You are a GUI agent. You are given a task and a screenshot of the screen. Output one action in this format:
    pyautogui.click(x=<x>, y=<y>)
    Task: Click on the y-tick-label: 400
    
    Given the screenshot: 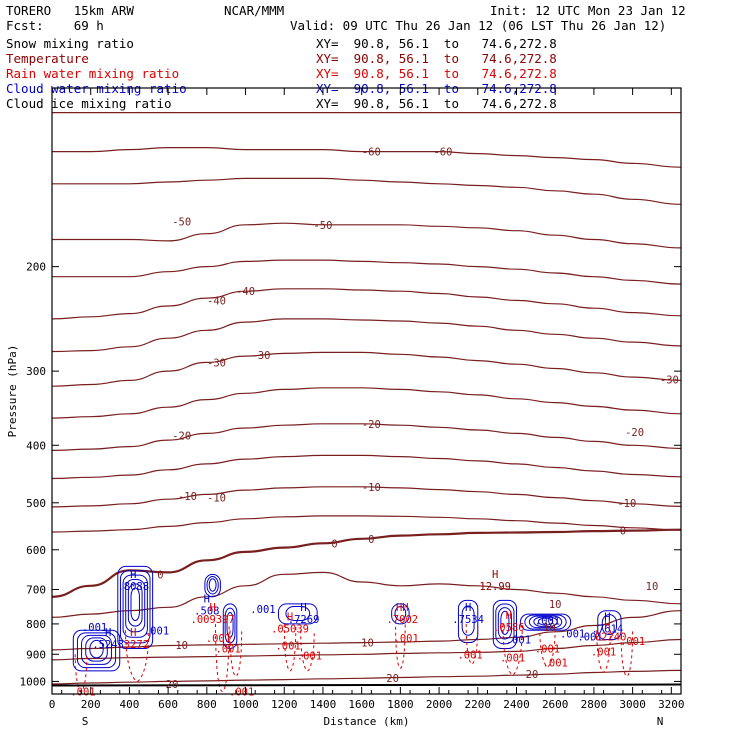 What is the action you would take?
    pyautogui.click(x=36, y=445)
    